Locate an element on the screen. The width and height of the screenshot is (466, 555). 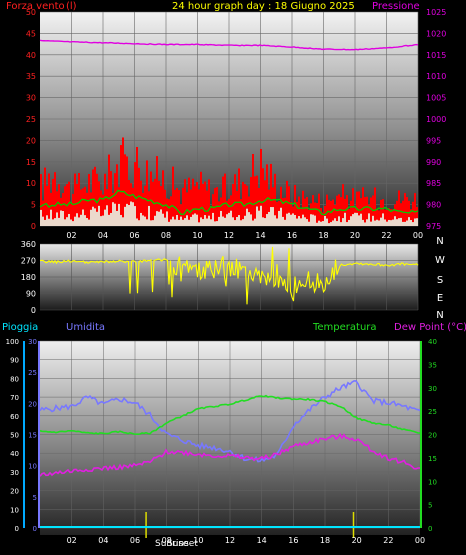
sunrise-label: Sunrise is located at coordinates (172, 544).